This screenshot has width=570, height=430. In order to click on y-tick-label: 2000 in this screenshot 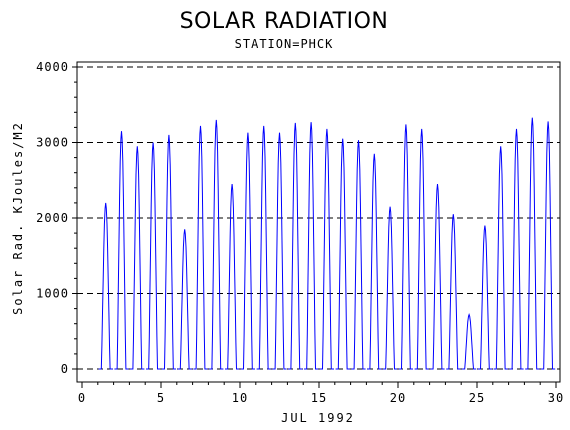, I will do `click(52, 218)`.